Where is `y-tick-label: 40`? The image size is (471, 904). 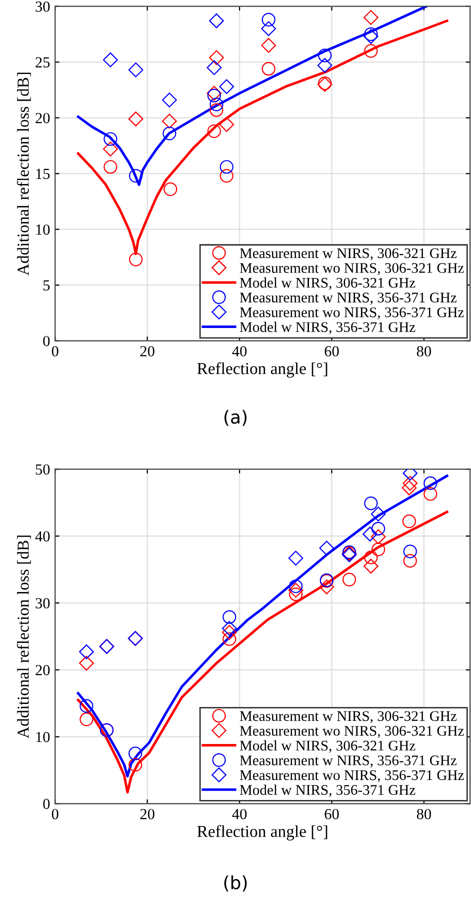
y-tick-label: 40 is located at coordinates (42, 536).